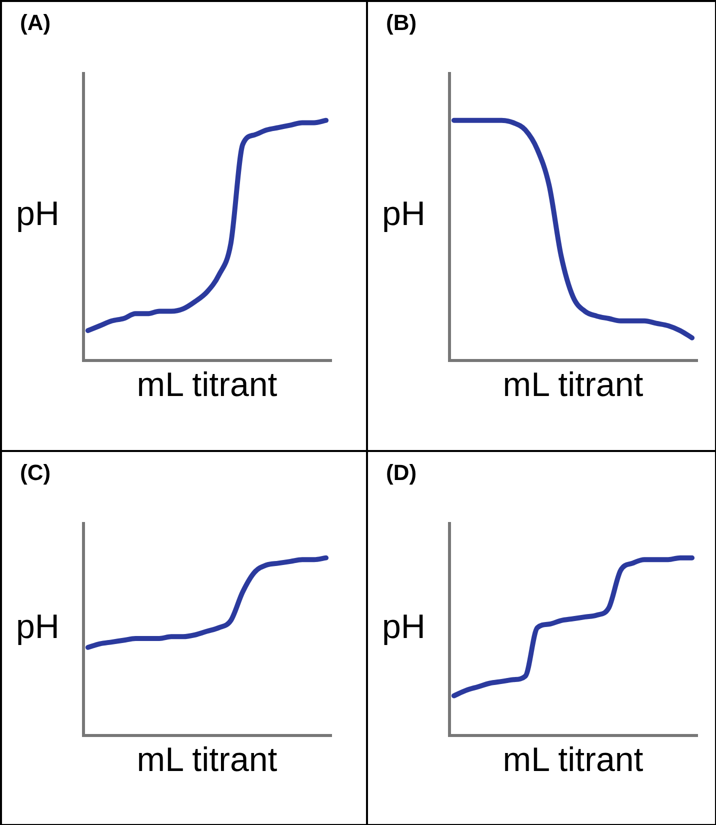 The width and height of the screenshot is (716, 825). I want to click on chart-title: (A), so click(35, 23).